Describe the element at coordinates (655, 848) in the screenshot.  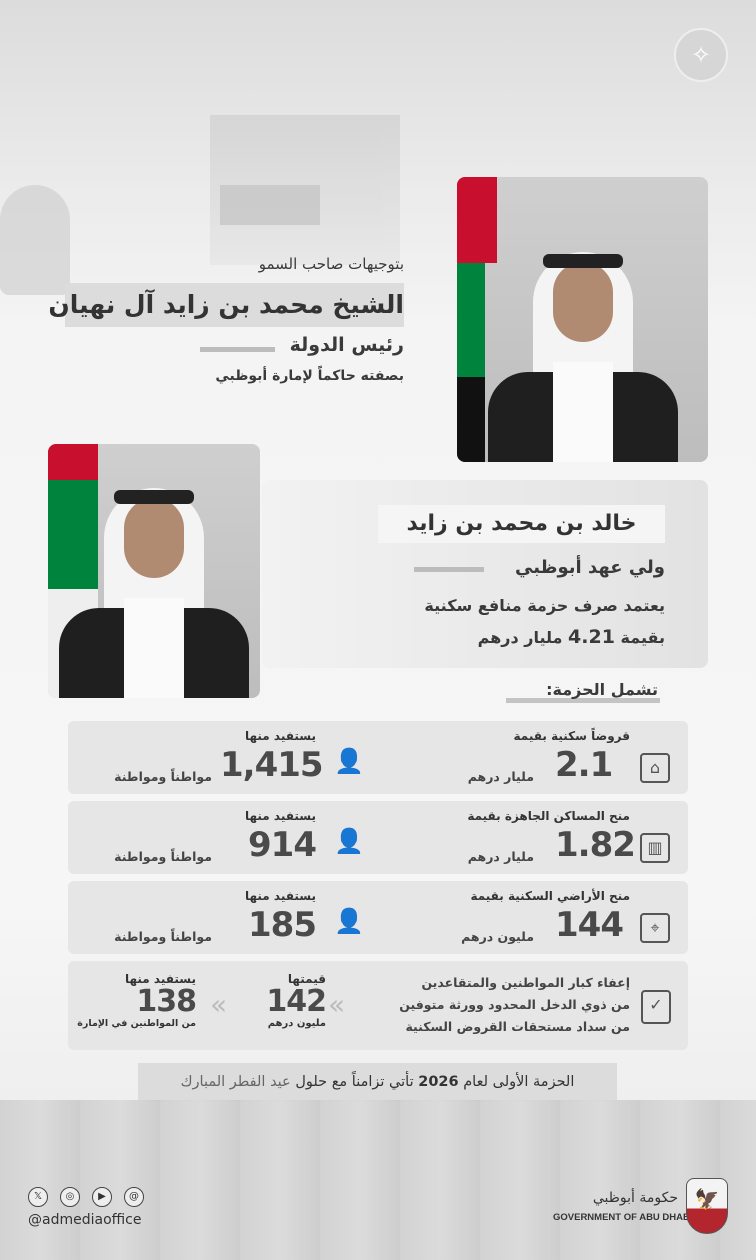
I see `building-icon: ▥` at that location.